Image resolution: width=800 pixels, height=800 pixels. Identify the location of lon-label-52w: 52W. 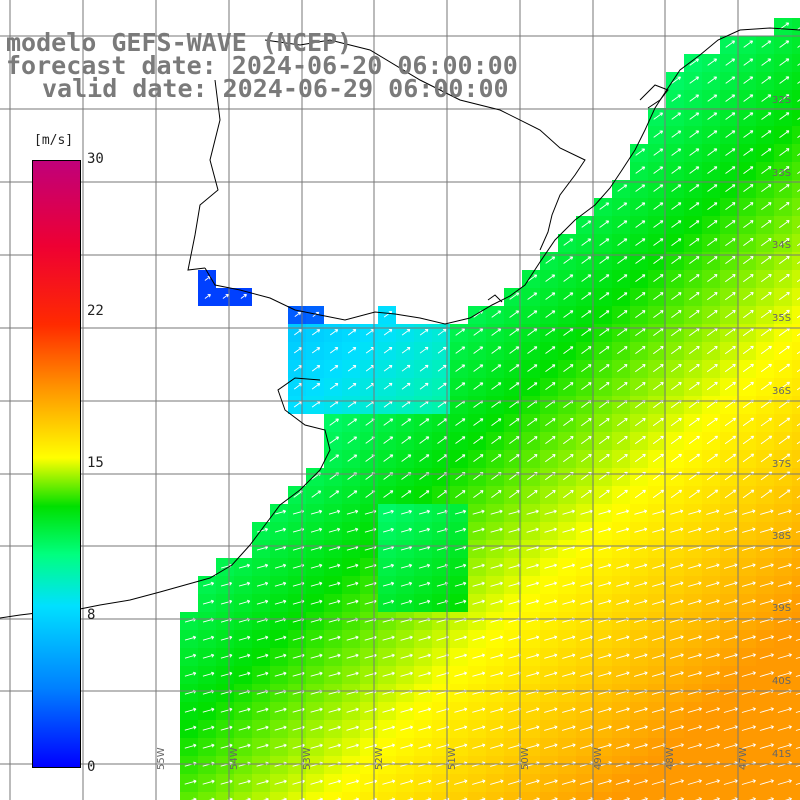
(379, 758).